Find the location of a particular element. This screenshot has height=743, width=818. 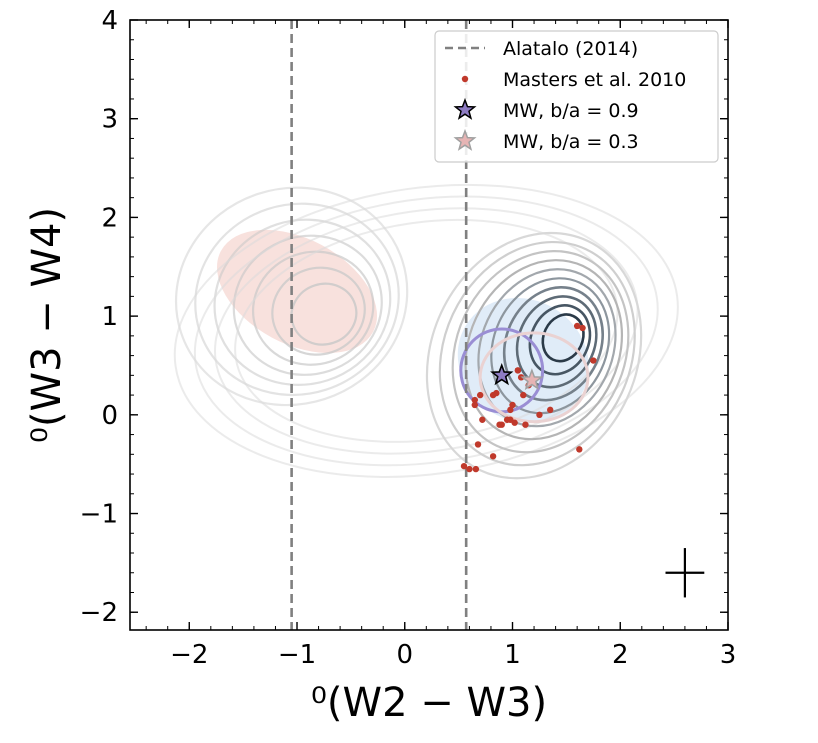

legend-box is located at coordinates (576, 96).